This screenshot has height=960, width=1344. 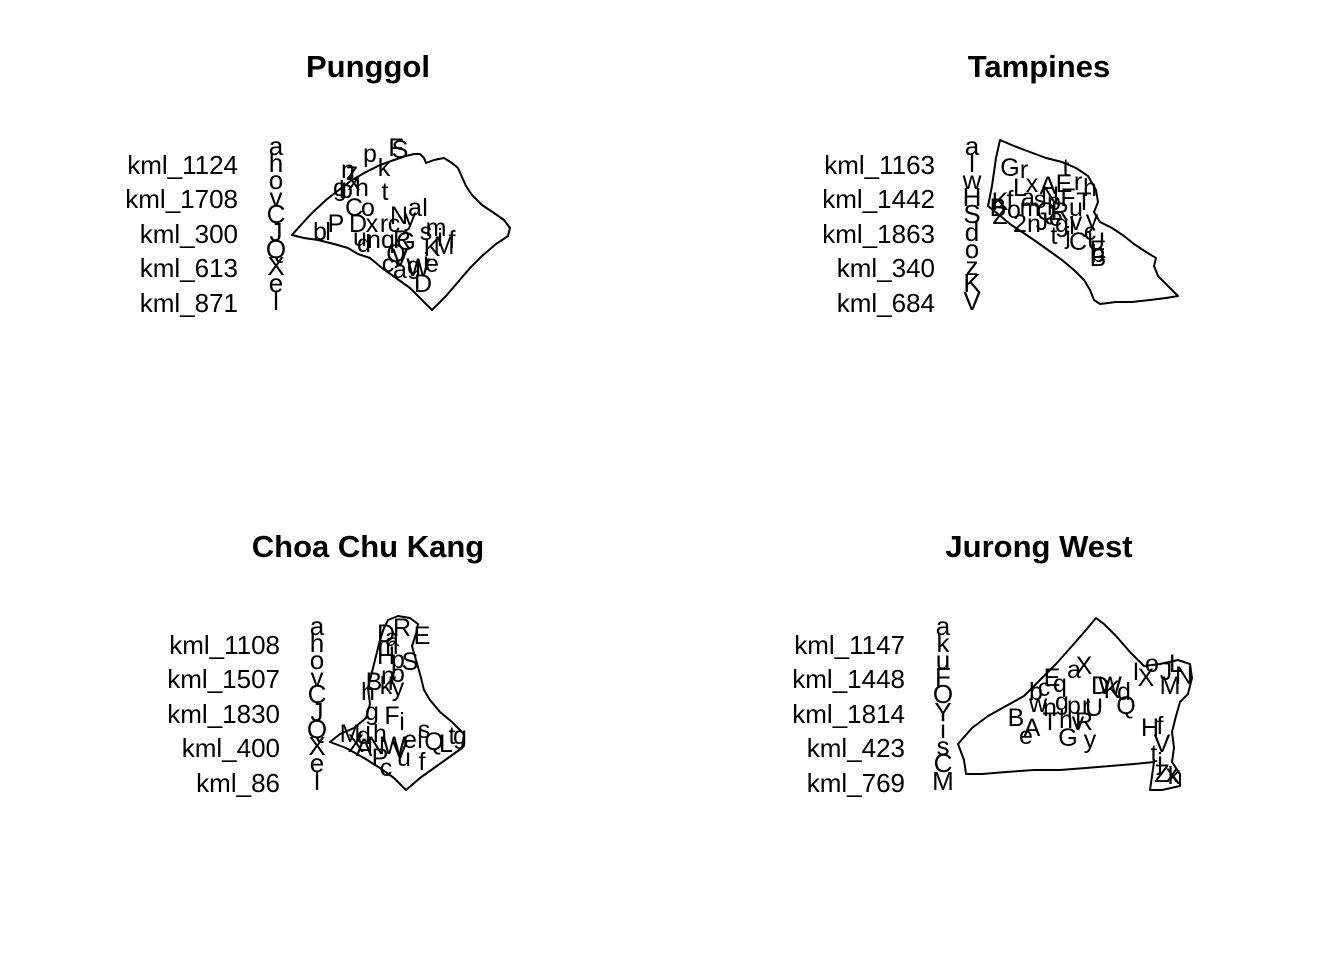 I want to click on legend-symbol: i, so click(x=943, y=729).